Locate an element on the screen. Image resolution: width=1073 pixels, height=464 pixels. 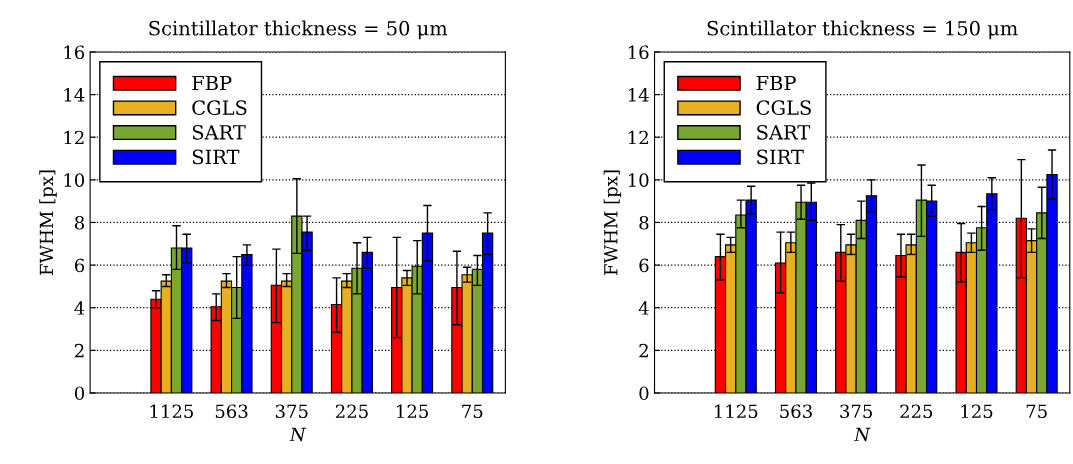
chart-title: Scintillator thickness = 150 μm is located at coordinates (862, 30).